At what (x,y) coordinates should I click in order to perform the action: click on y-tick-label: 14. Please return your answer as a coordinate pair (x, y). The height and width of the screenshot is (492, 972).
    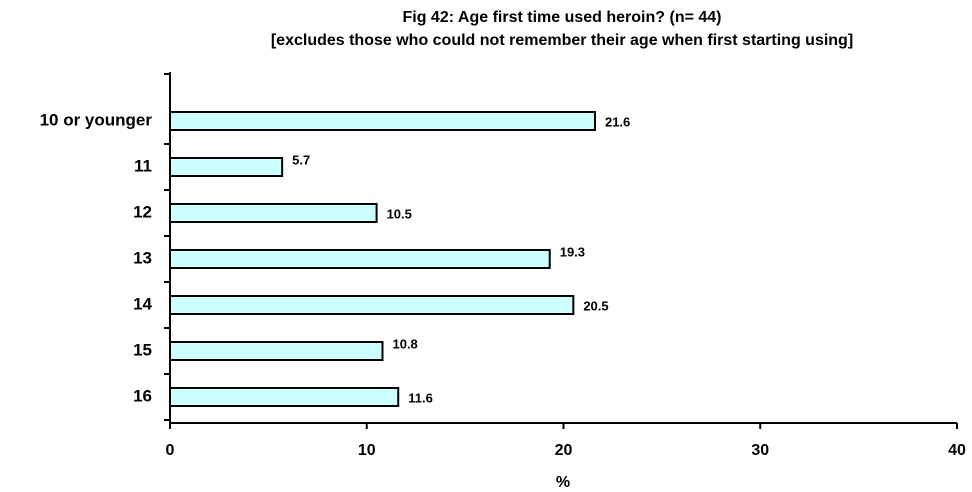
    Looking at the image, I should click on (142, 303).